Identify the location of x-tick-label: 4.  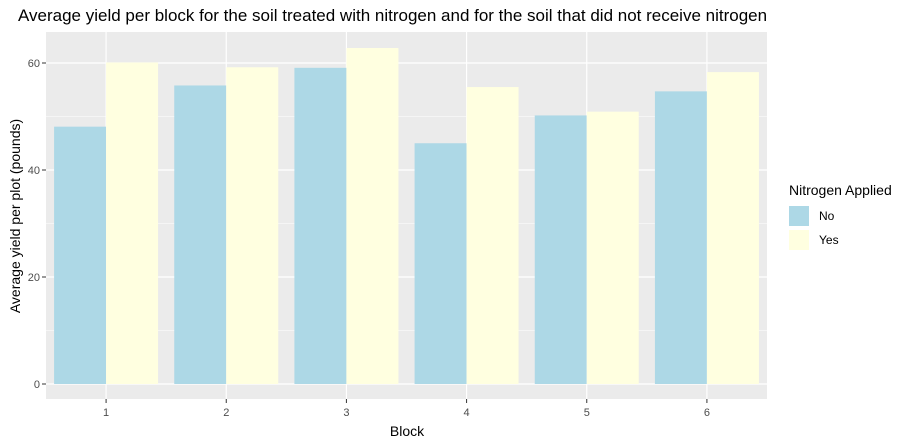
(467, 413).